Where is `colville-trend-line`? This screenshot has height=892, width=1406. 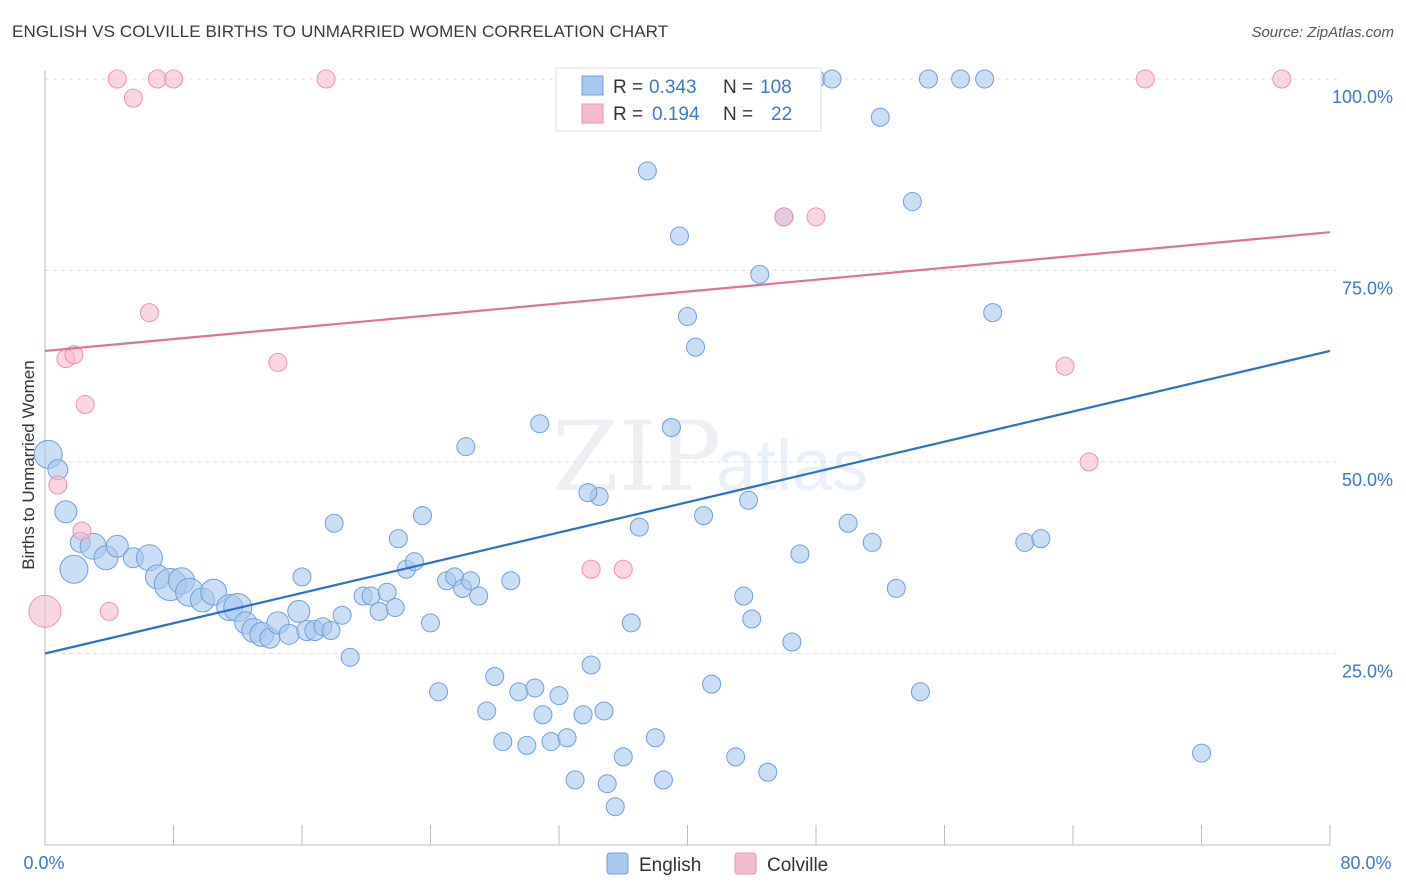 colville-trend-line is located at coordinates (687, 292).